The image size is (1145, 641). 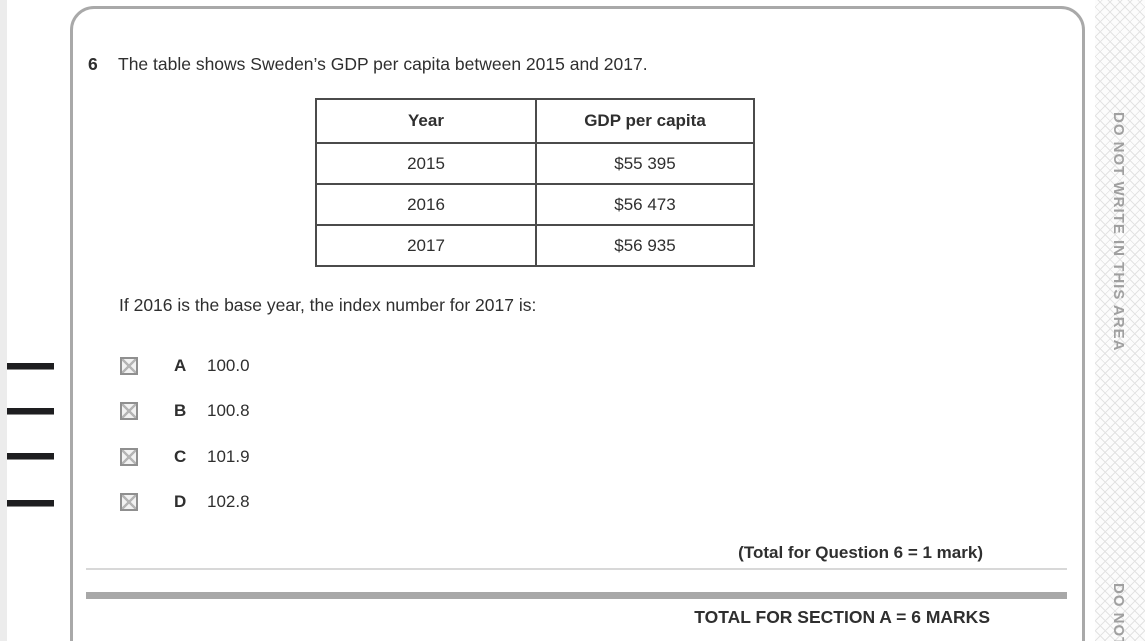 I want to click on option-value: 100.0, so click(x=228, y=365).